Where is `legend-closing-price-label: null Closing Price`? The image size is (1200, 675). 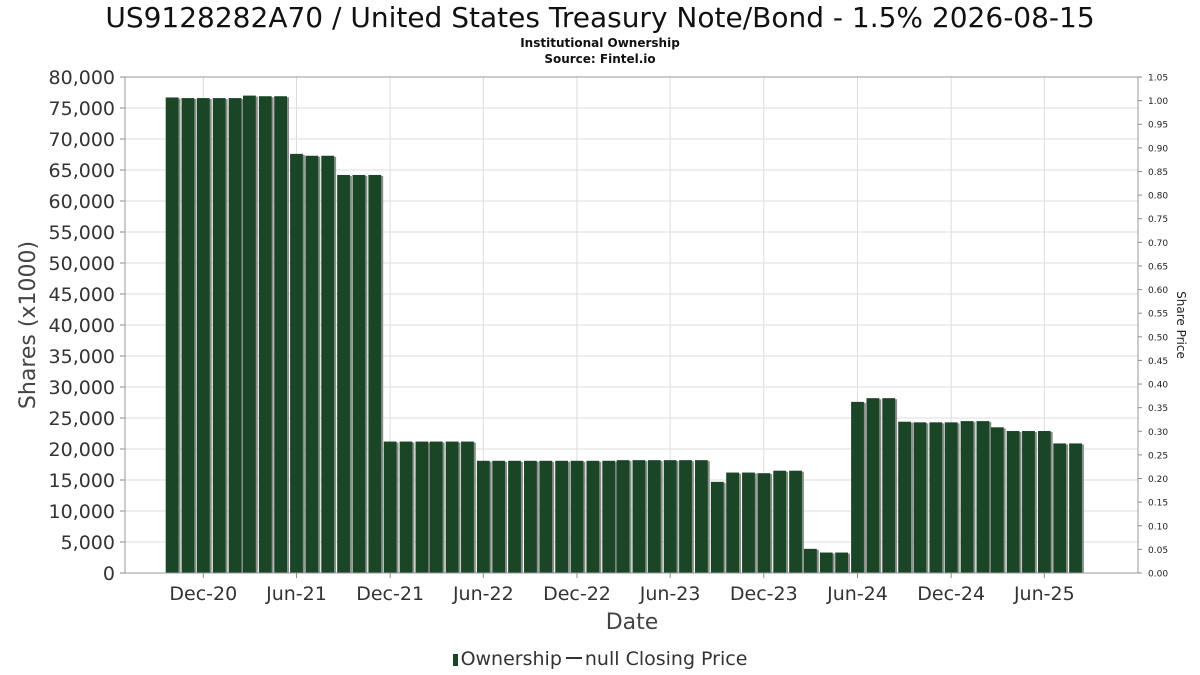 legend-closing-price-label: null Closing Price is located at coordinates (666, 659).